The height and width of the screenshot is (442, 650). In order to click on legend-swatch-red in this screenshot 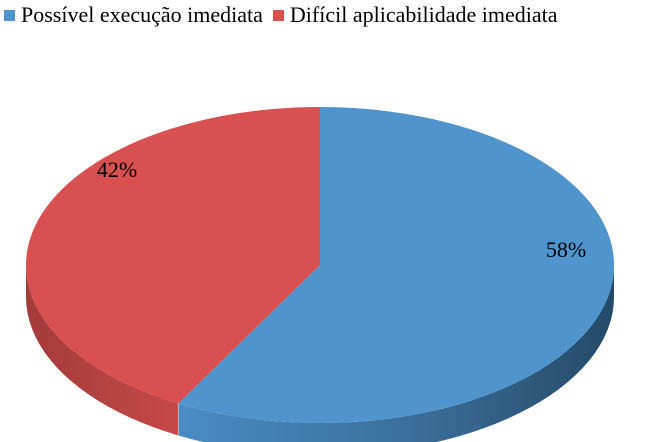, I will do `click(278, 15)`.